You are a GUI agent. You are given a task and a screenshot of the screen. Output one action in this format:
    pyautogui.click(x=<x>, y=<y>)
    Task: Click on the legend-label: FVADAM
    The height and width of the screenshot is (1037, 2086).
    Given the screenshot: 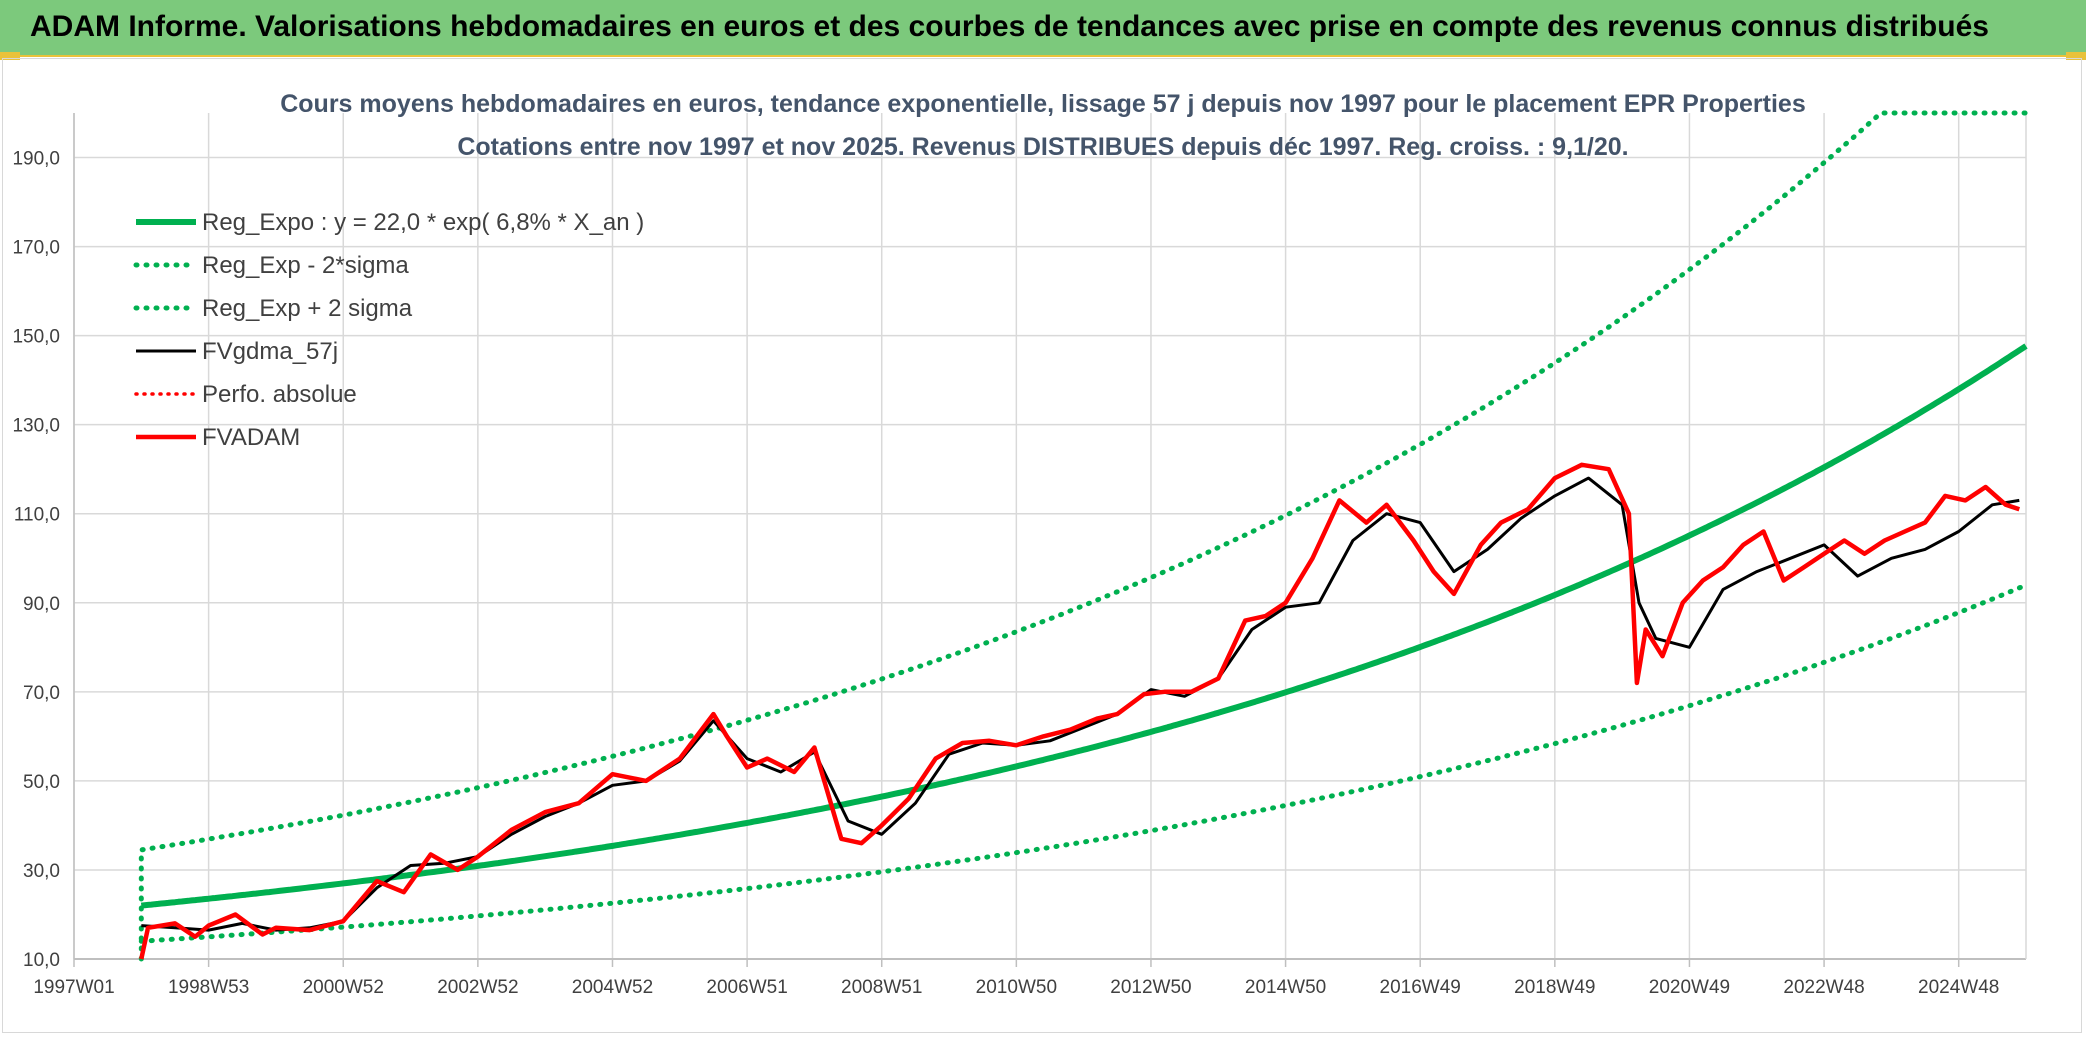 What is the action you would take?
    pyautogui.click(x=251, y=437)
    